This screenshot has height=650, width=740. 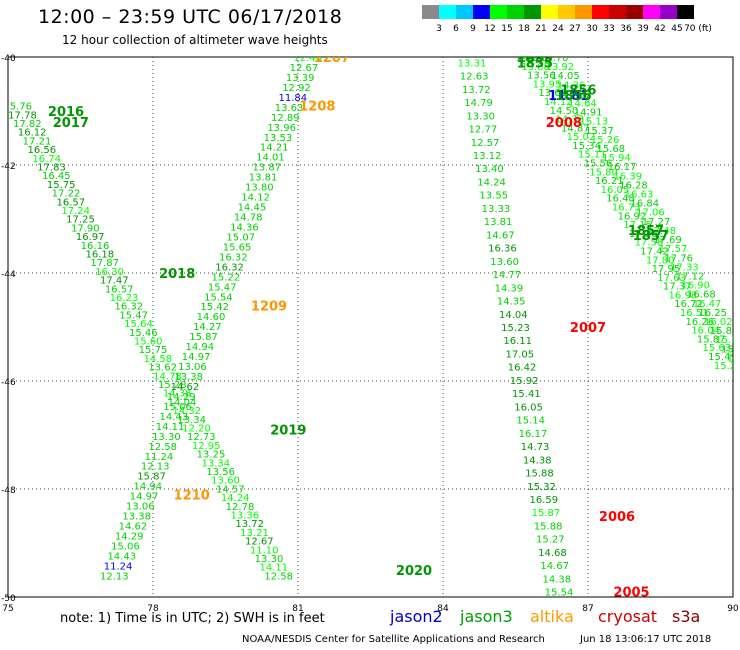 What do you see at coordinates (587, 609) in the screenshot?
I see `x-tick-label: 87` at bounding box center [587, 609].